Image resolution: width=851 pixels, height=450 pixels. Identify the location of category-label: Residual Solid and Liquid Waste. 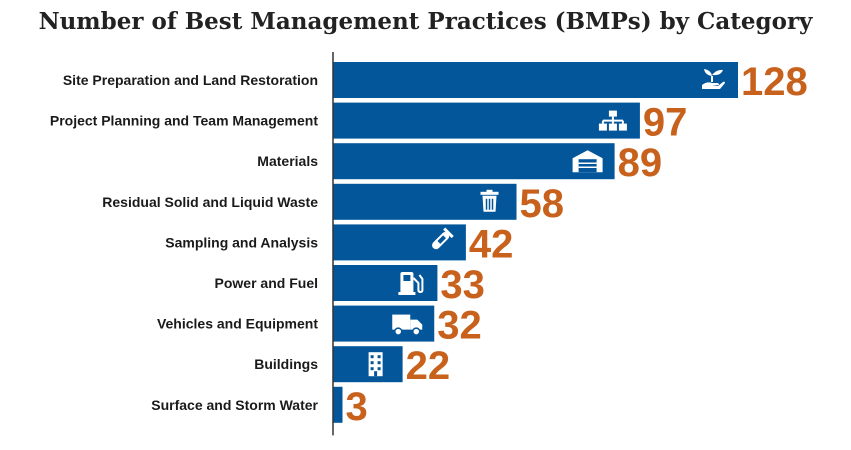
(210, 202).